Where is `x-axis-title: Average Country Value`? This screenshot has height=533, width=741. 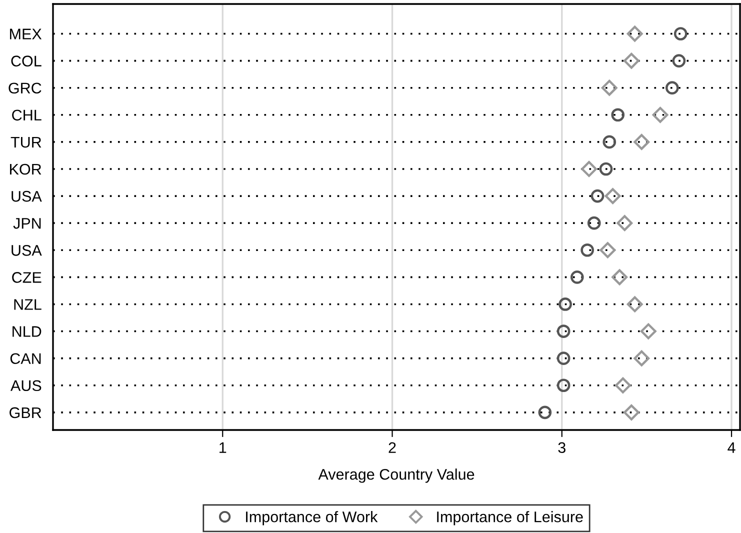
x-axis-title: Average Country Value is located at coordinates (396, 475).